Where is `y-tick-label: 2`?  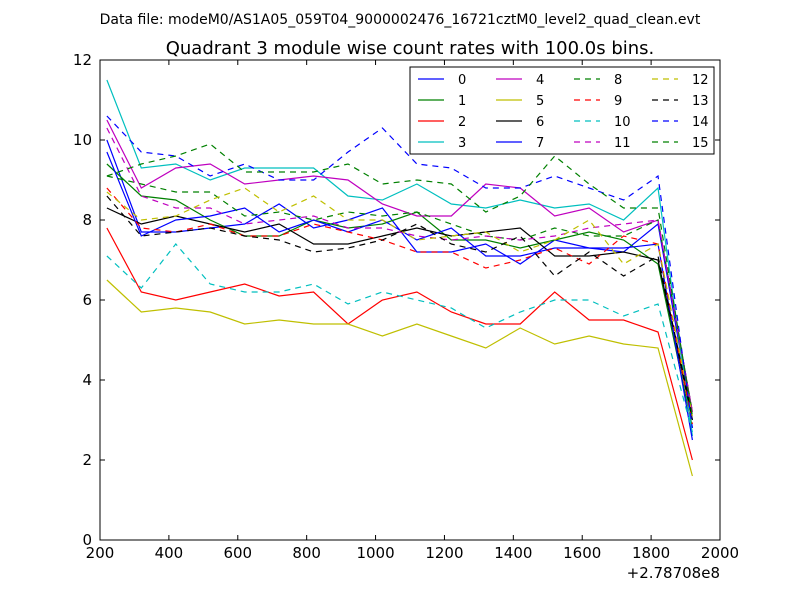 y-tick-label: 2 is located at coordinates (87, 460).